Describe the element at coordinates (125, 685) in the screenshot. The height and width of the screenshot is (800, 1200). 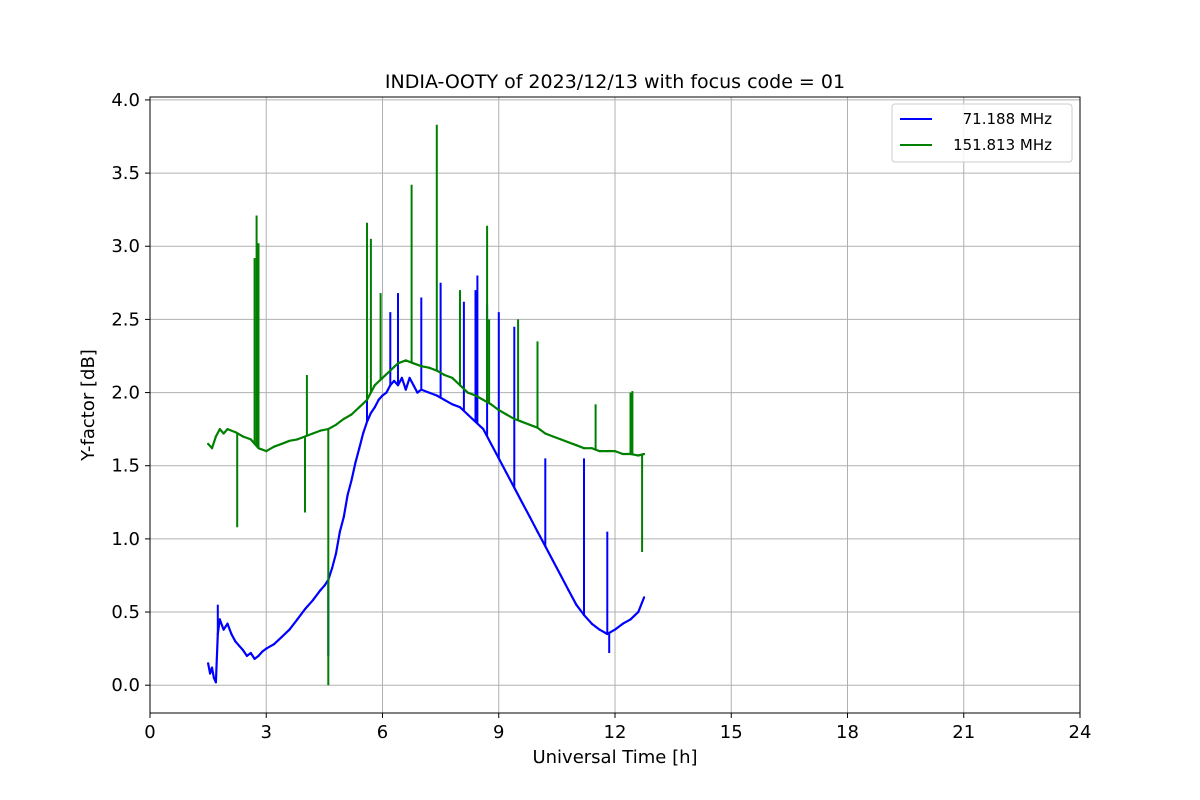
I see `y-tick-label: 0.0` at that location.